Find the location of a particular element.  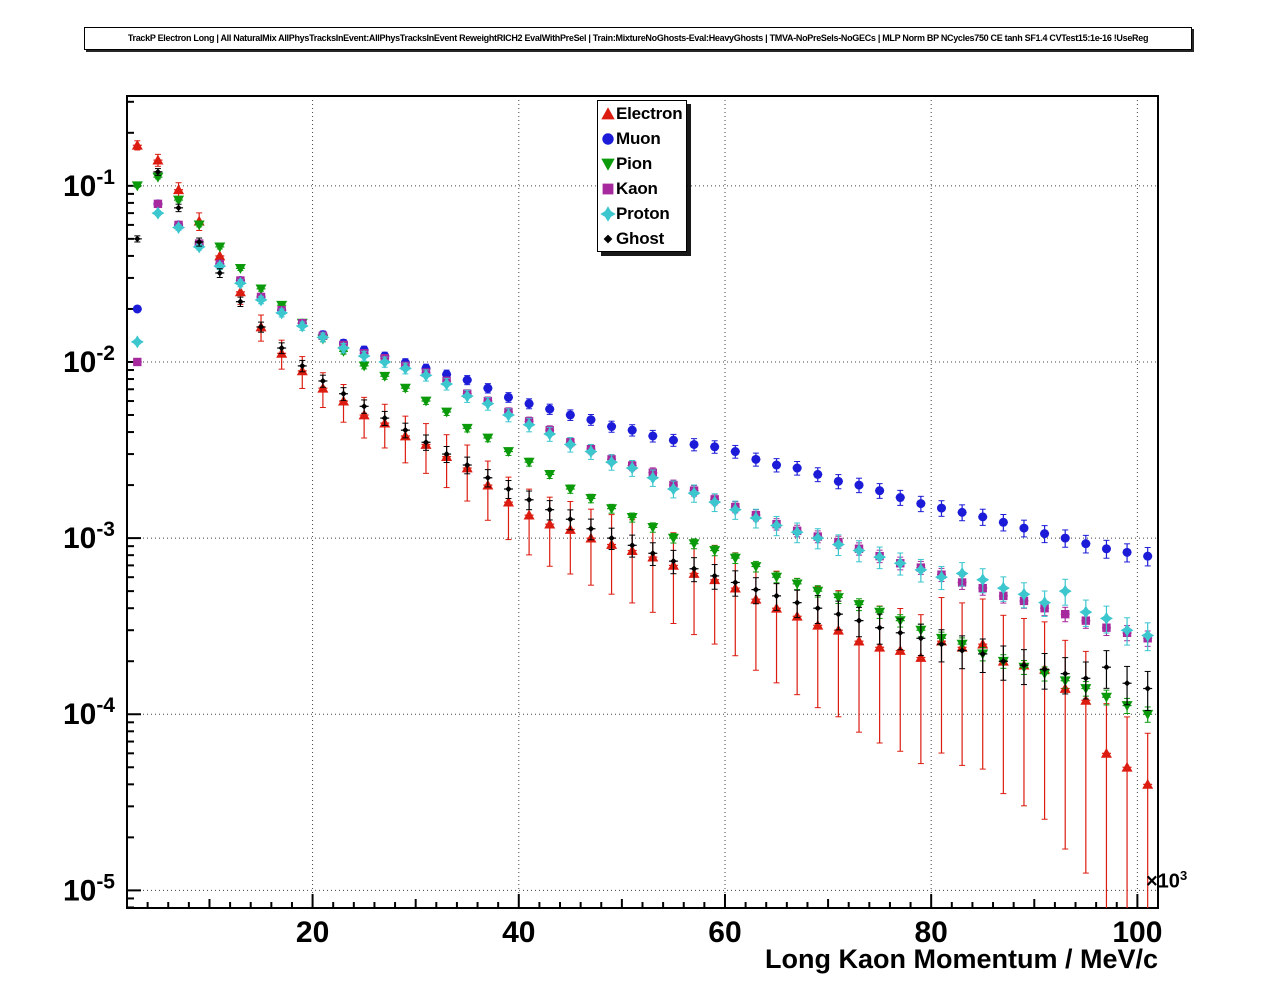

muon-marker-icon is located at coordinates (608, 138).